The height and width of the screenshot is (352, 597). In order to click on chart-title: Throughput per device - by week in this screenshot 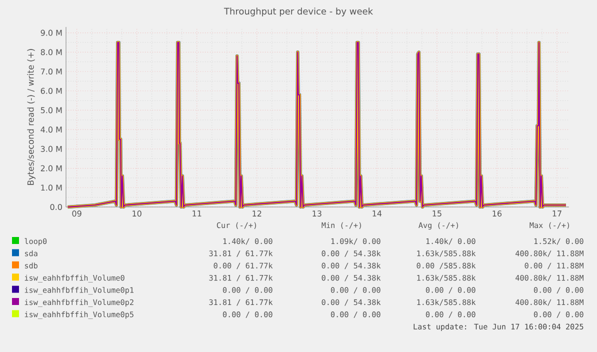, I will do `click(299, 12)`.